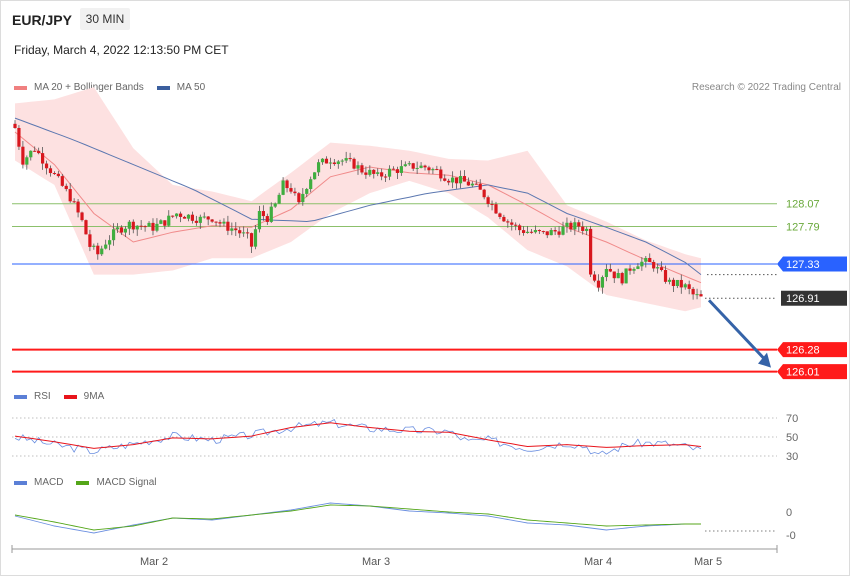 The height and width of the screenshot is (576, 850). Describe the element at coordinates (70, 396) in the screenshot. I see `rsi-ma-legend-swatch` at that location.